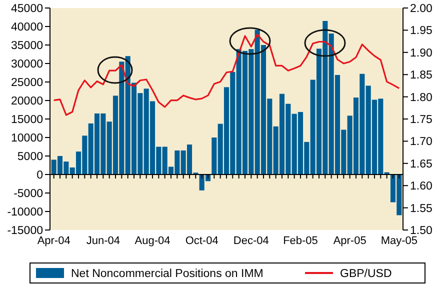  Describe the element at coordinates (53, 241) in the screenshot. I see `x-tick-label: Apr-04` at that location.